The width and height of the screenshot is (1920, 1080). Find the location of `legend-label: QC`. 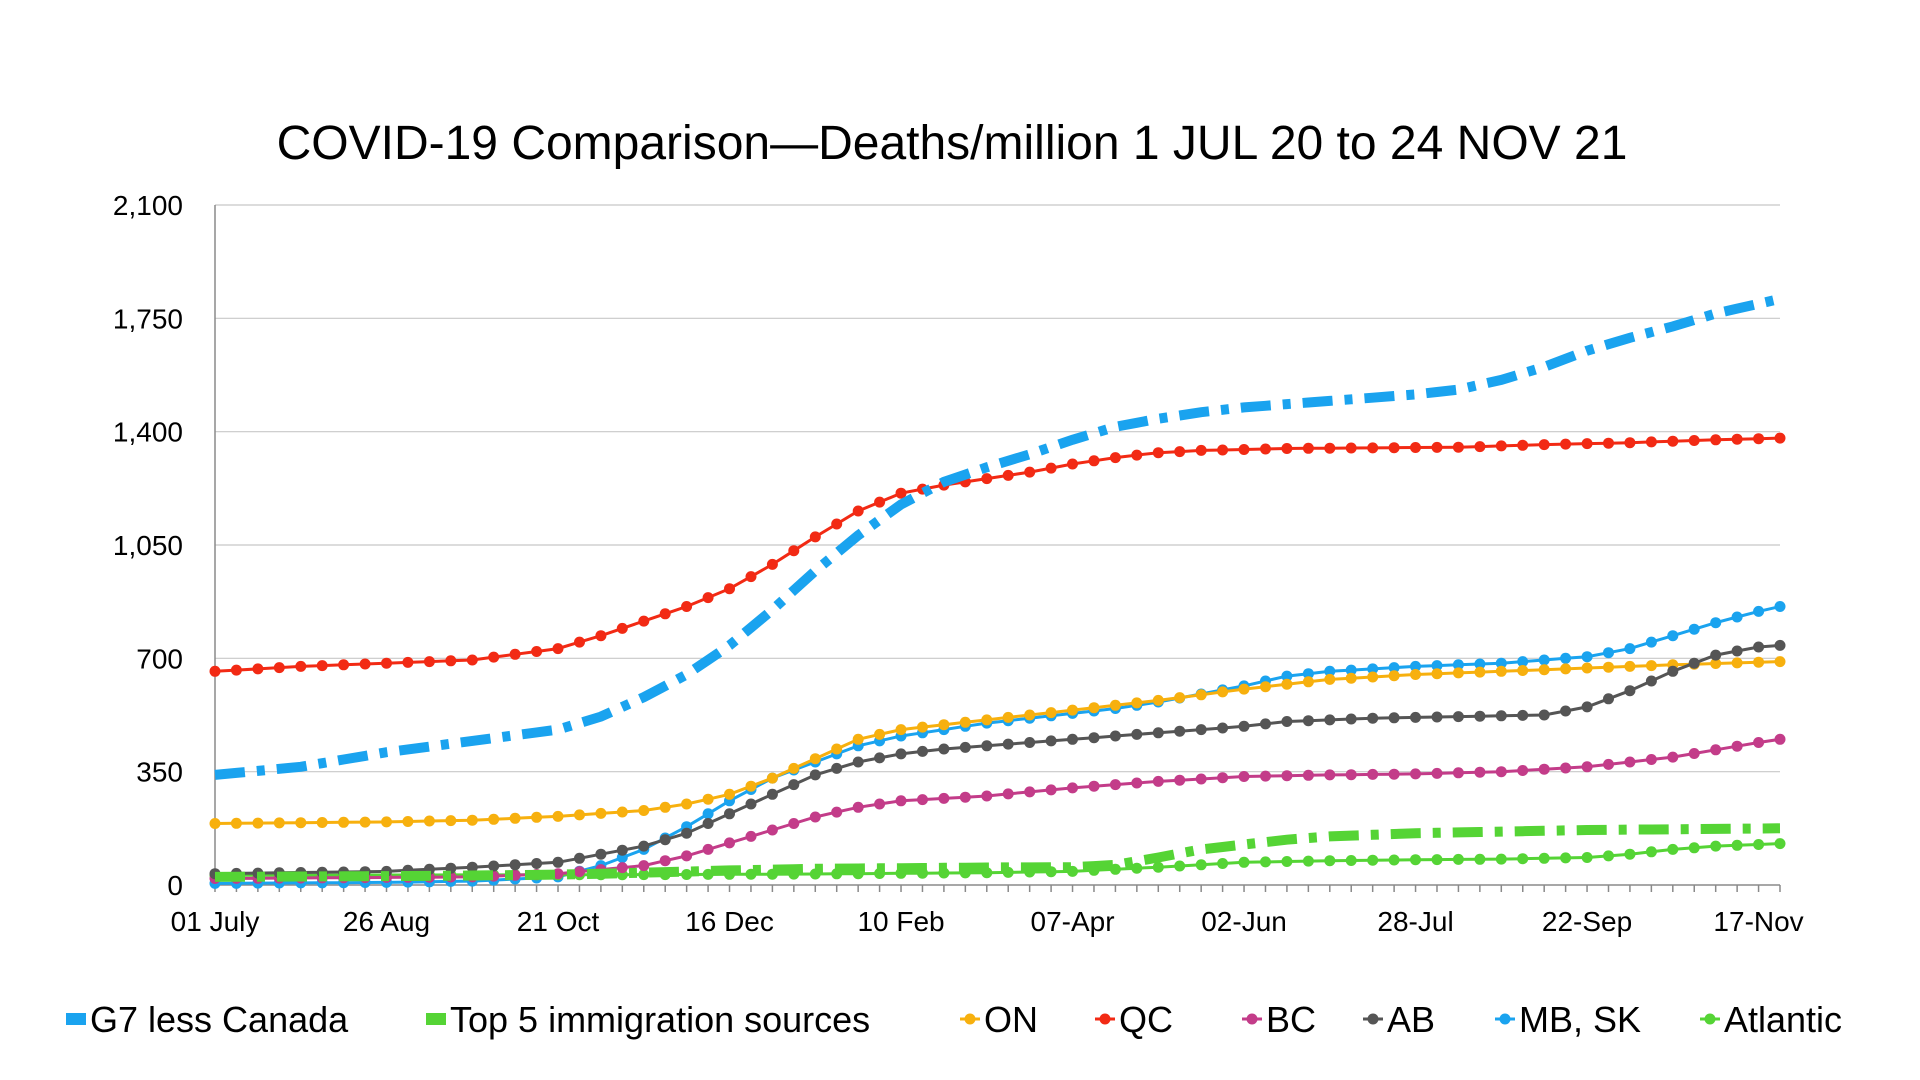

legend-label: QC is located at coordinates (1146, 1019).